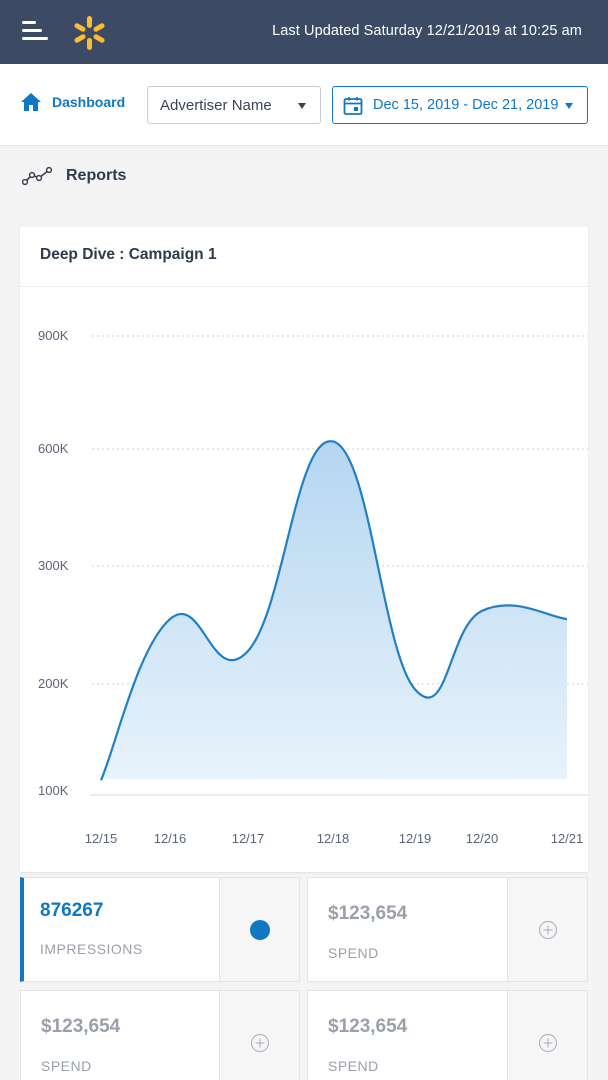 The image size is (608, 1080). I want to click on x-tick-label: 12/20, so click(482, 838).